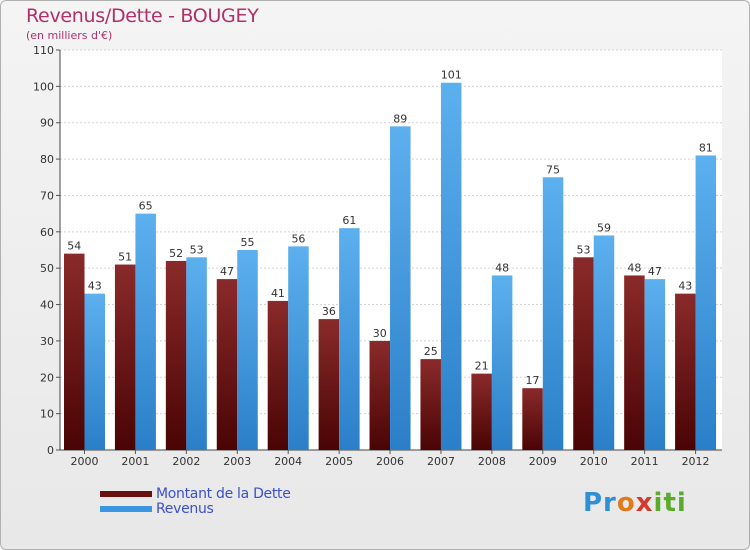  Describe the element at coordinates (95, 286) in the screenshot. I see `data-label-revenue-2000: 43` at that location.